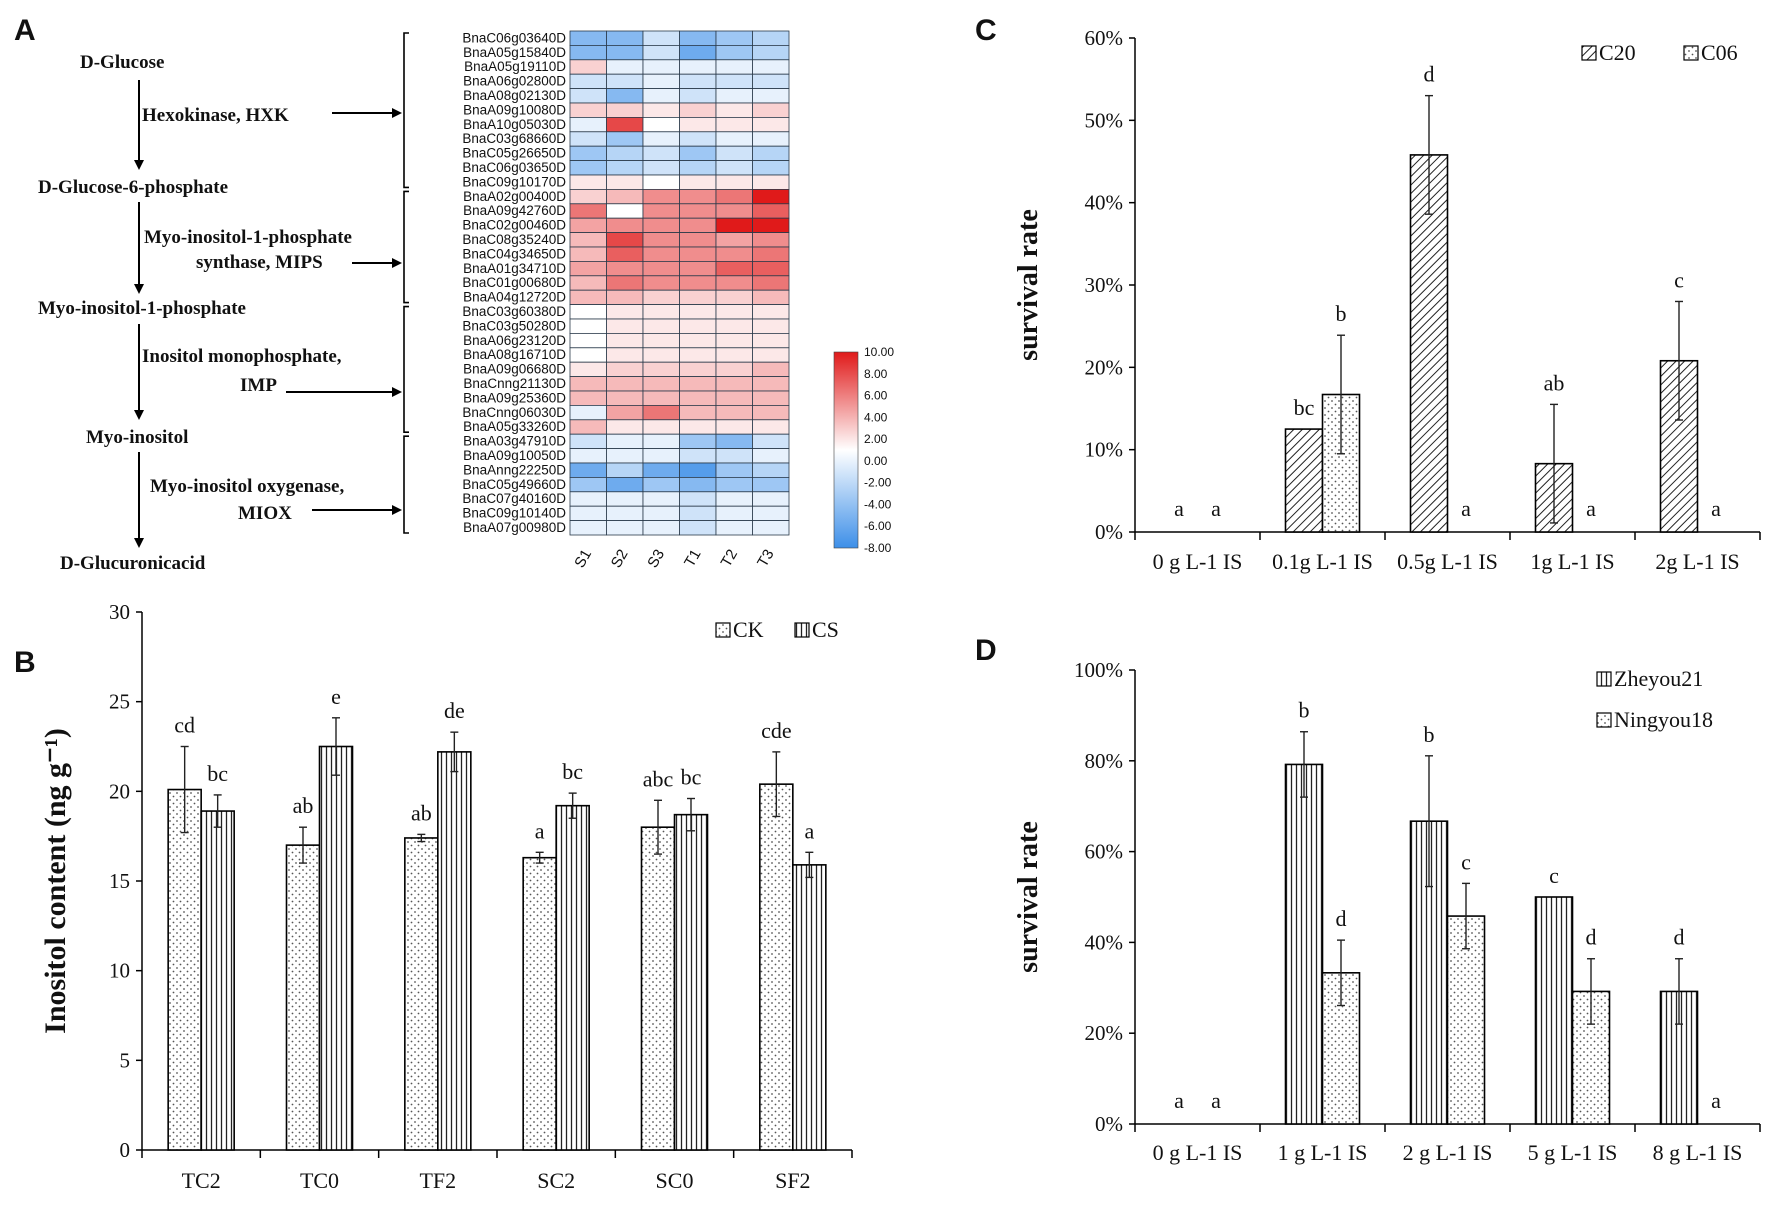  I want to click on heatmap-column-label: T2, so click(729, 558).